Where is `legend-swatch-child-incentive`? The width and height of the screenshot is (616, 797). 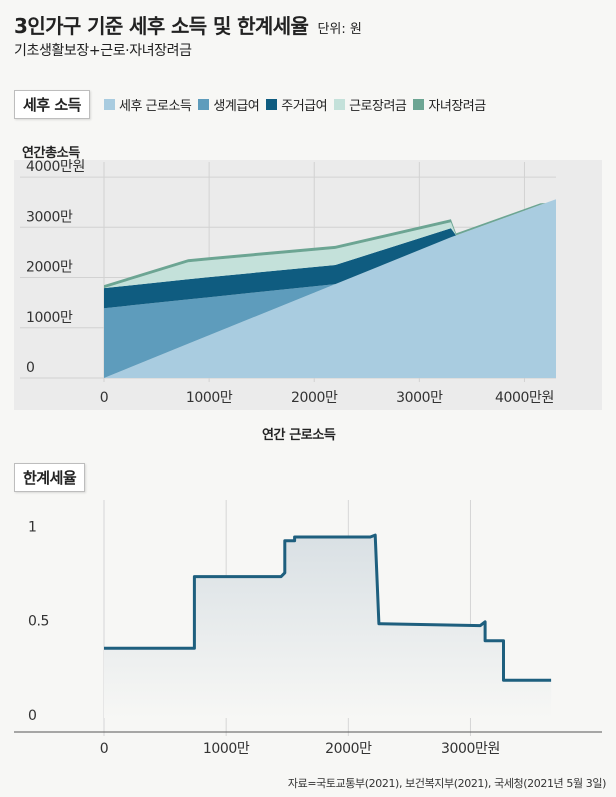 legend-swatch-child-incentive is located at coordinates (419, 104).